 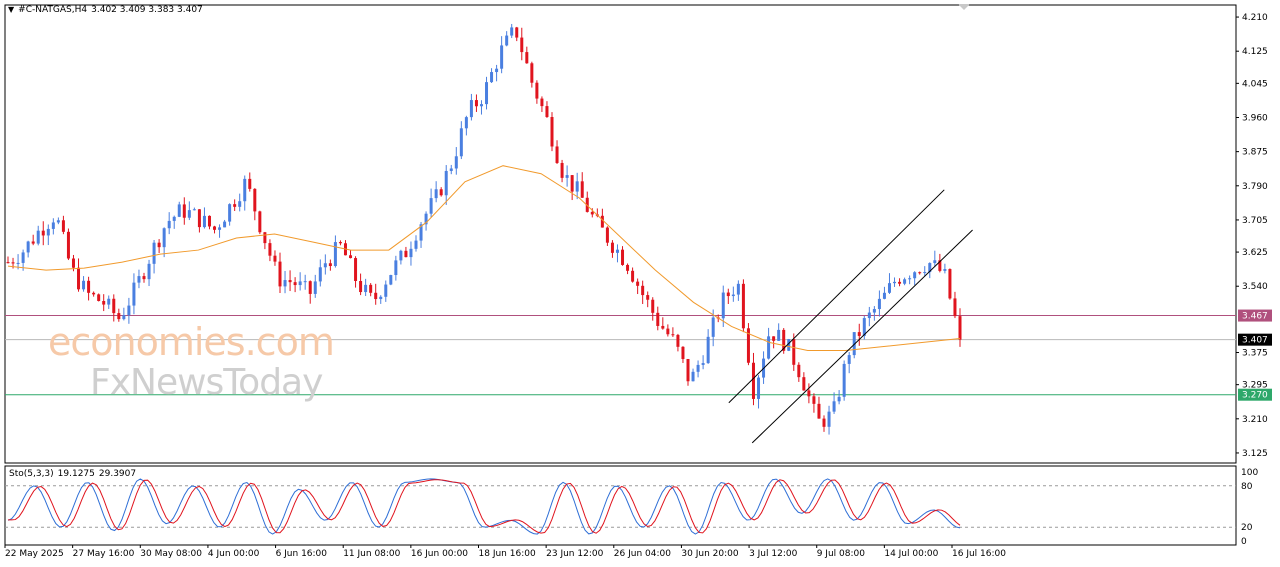 What do you see at coordinates (31, 474) in the screenshot?
I see `stochastic-label: Sto(5,3,3)` at bounding box center [31, 474].